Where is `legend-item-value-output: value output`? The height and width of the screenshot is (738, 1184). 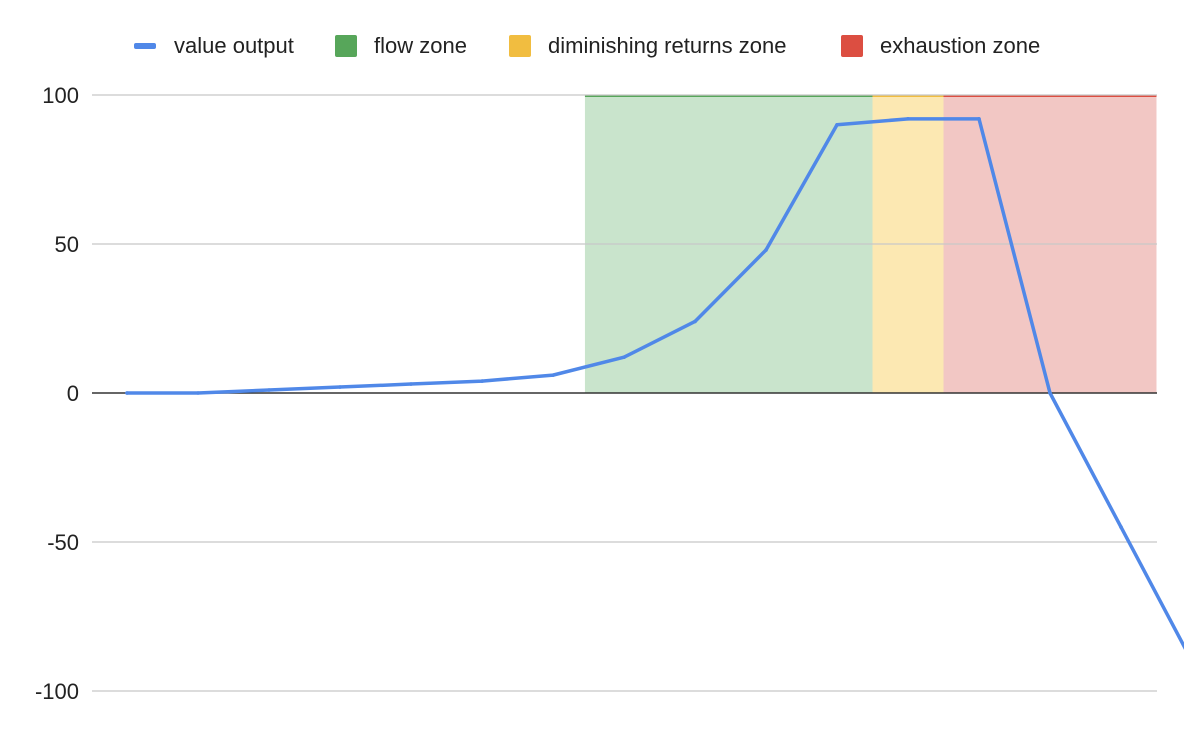 legend-item-value-output: value output is located at coordinates (214, 46).